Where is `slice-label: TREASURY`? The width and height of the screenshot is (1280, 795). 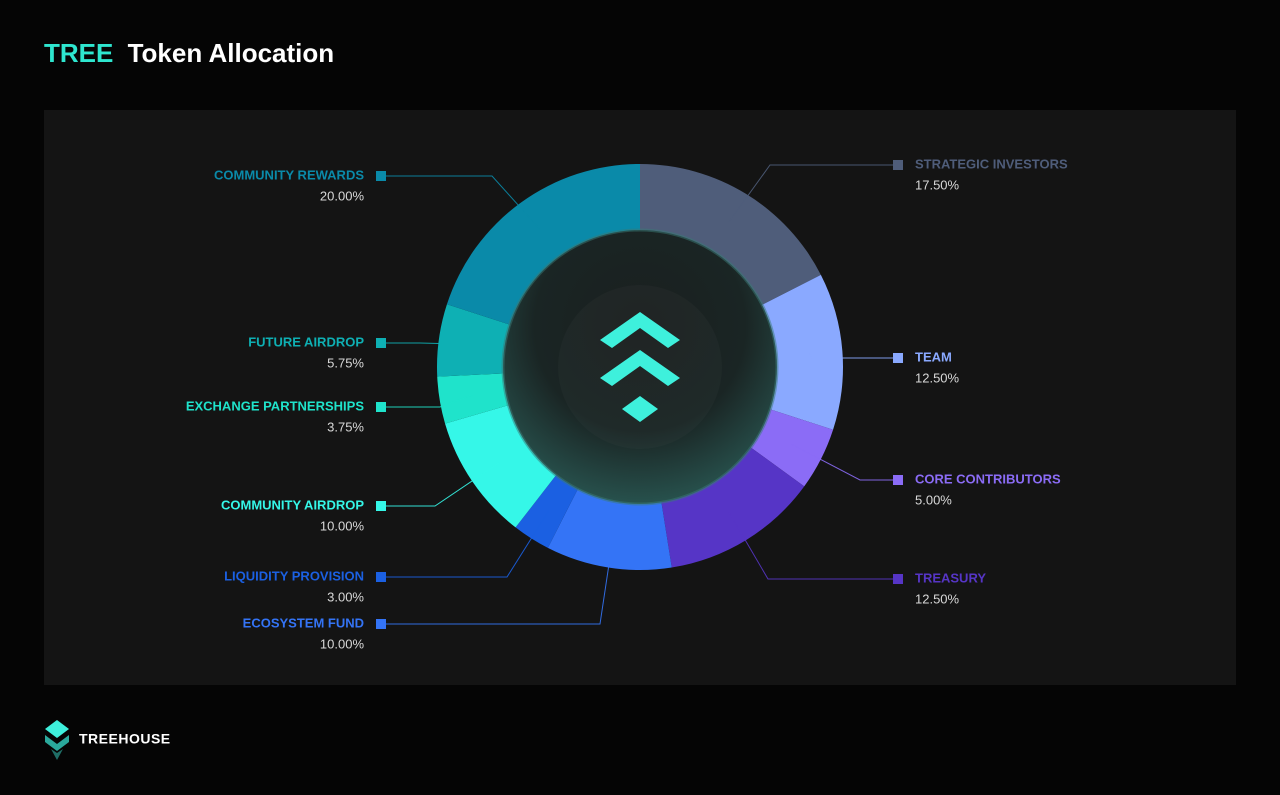 slice-label: TREASURY is located at coordinates (950, 577).